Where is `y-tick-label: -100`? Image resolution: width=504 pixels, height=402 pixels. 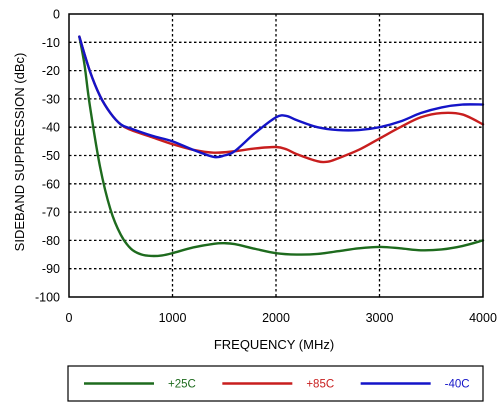 y-tick-label: -100 is located at coordinates (47, 298).